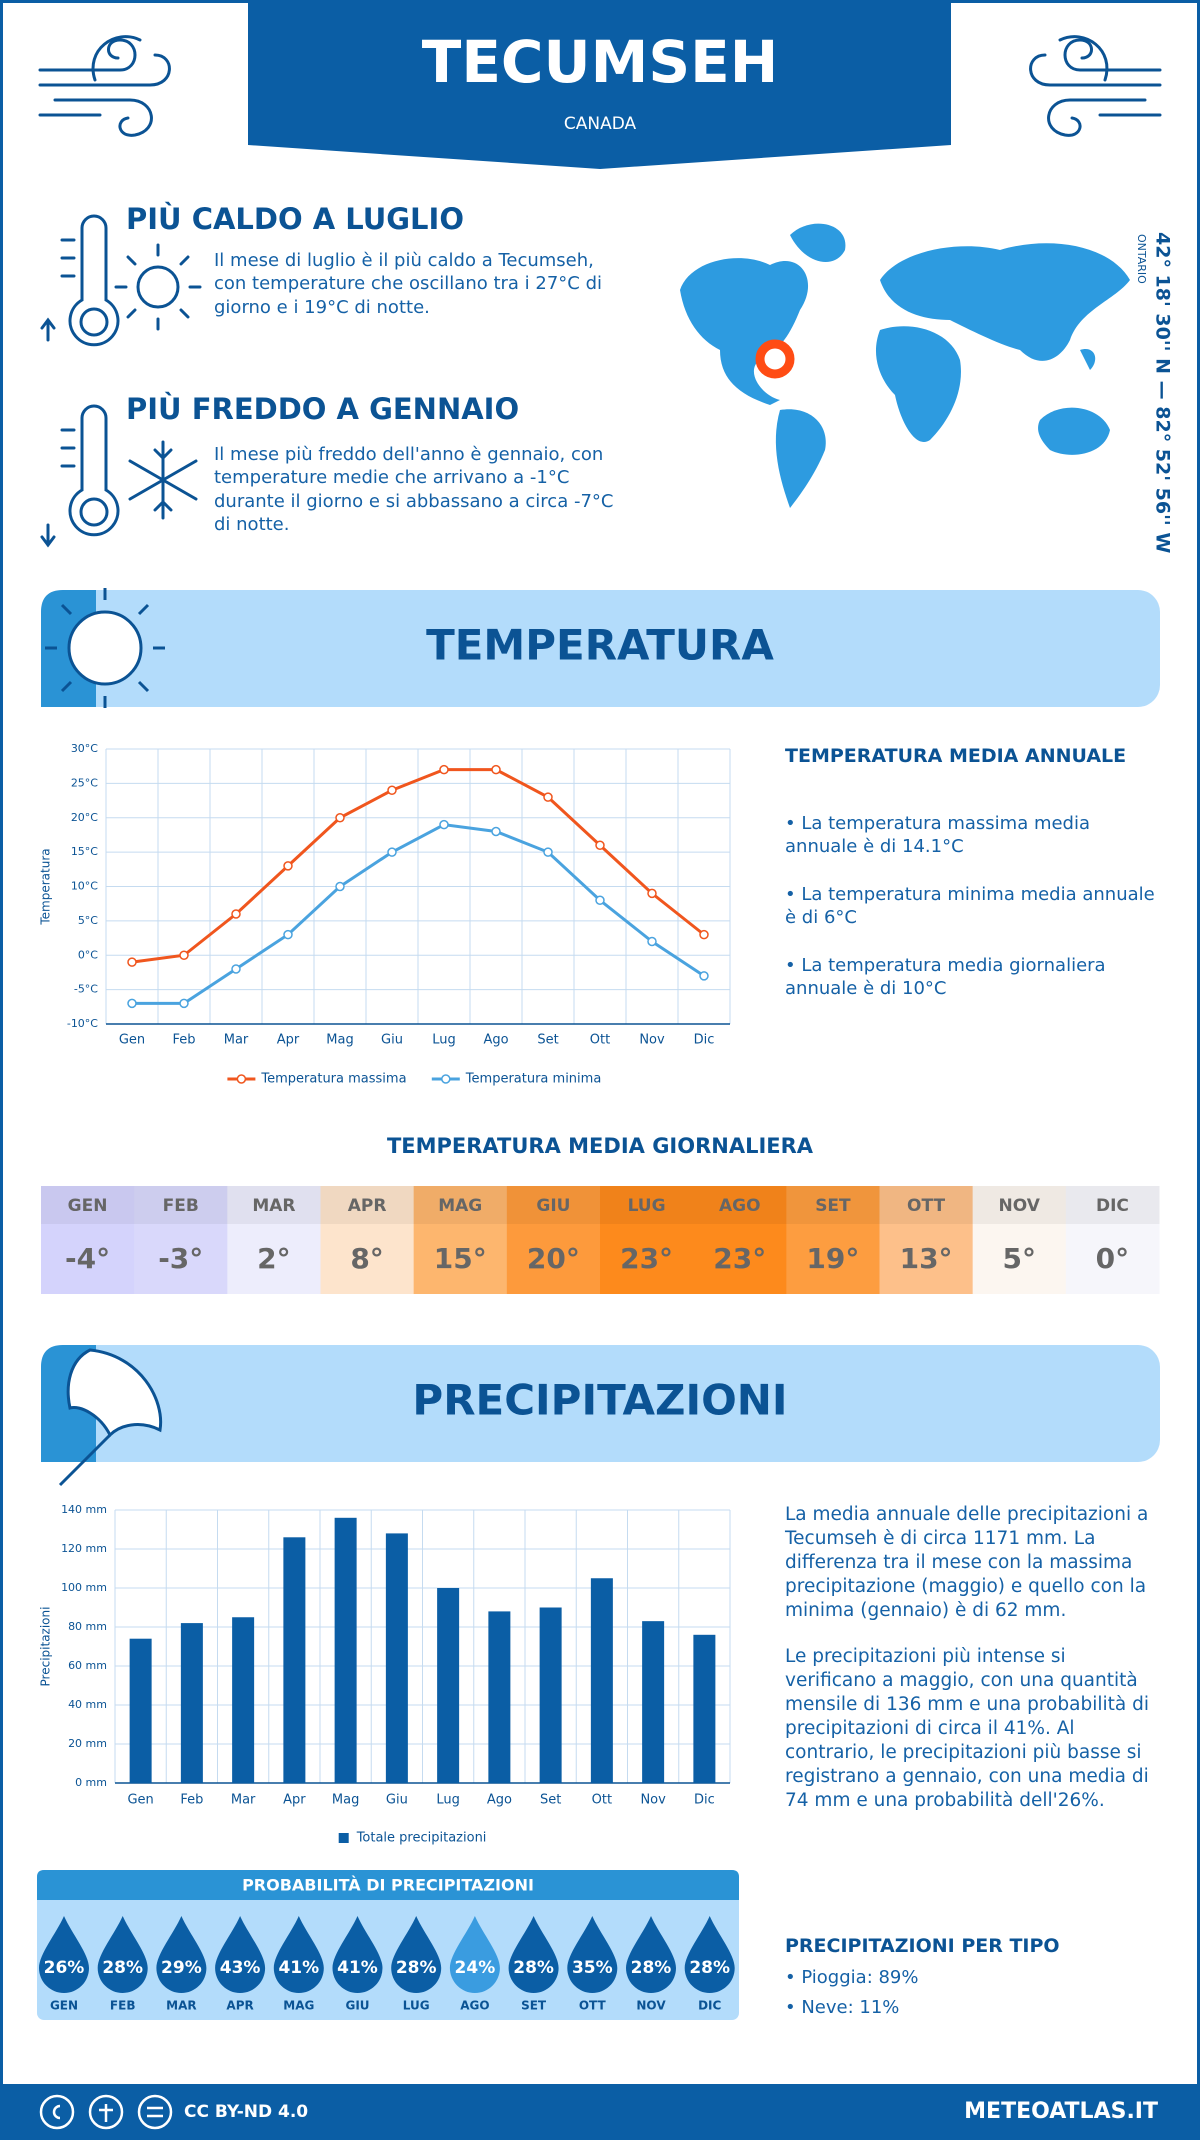 The image size is (1200, 2140). I want to click on thermometer-cold-icon, so click(119, 476).